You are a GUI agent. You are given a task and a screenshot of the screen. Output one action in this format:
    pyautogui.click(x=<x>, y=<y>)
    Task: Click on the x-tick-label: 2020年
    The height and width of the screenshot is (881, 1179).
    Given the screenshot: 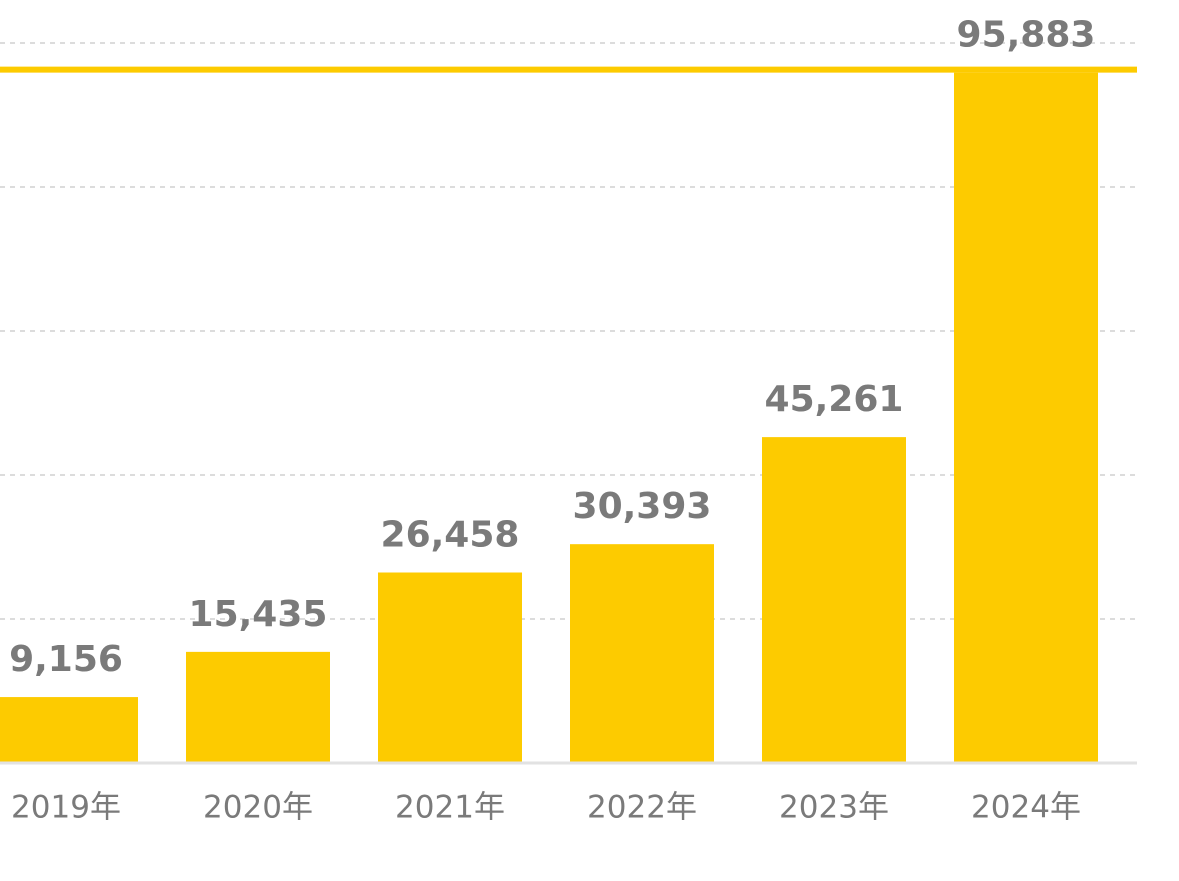 What is the action you would take?
    pyautogui.click(x=258, y=808)
    